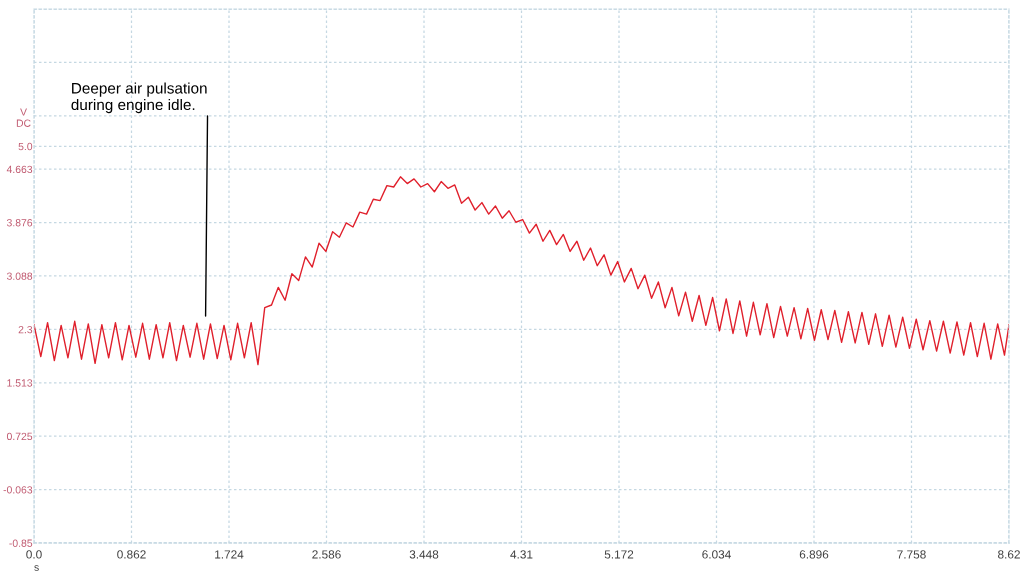  Describe the element at coordinates (19, 223) in the screenshot. I see `y-tick-label: 3.876` at that location.